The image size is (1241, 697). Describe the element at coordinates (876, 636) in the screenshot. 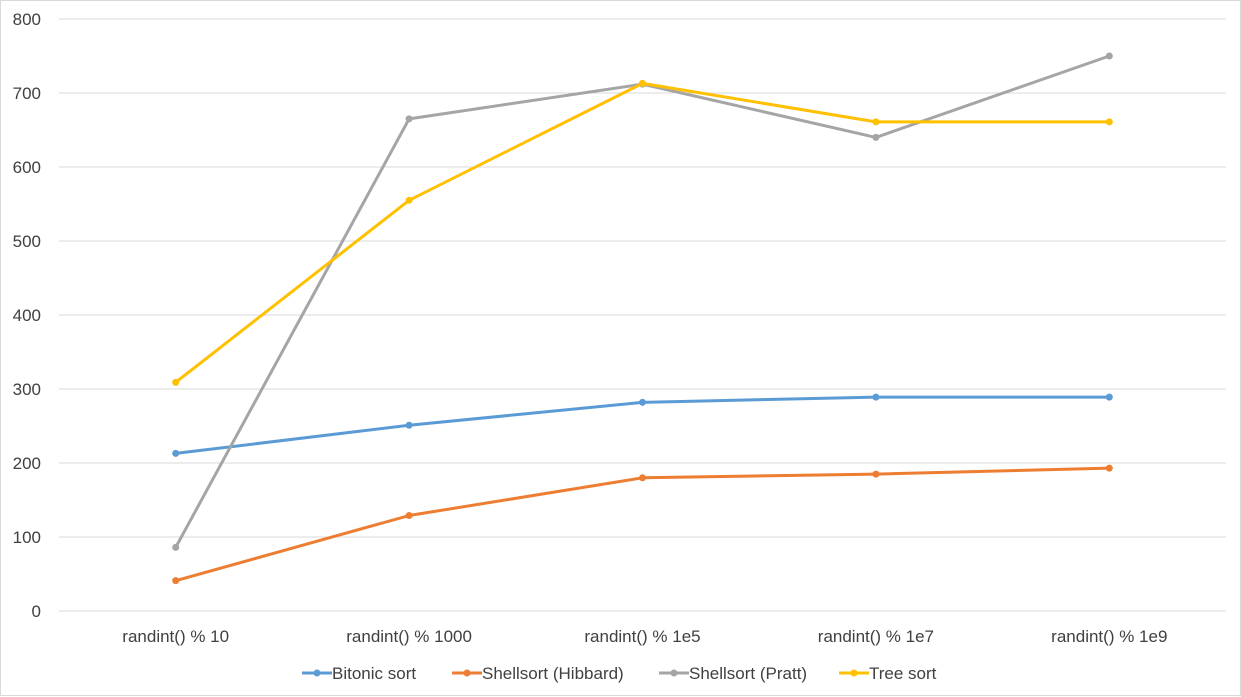

I see `x-tick-label: randint() % 1e7` at that location.